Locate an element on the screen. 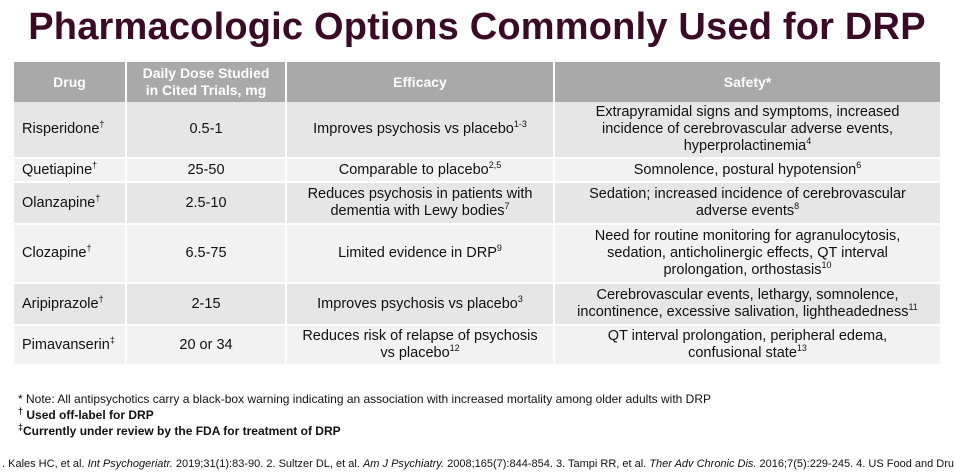 The image size is (954, 472). cell-dose: 25-50 is located at coordinates (206, 170).